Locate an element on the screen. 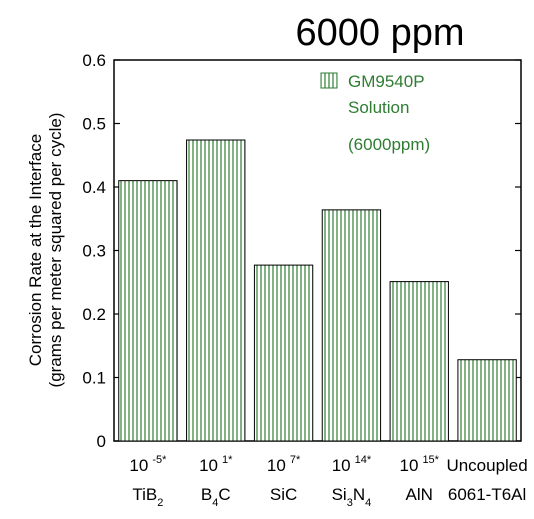  y-tick-label: 0.1 is located at coordinates (94, 378).